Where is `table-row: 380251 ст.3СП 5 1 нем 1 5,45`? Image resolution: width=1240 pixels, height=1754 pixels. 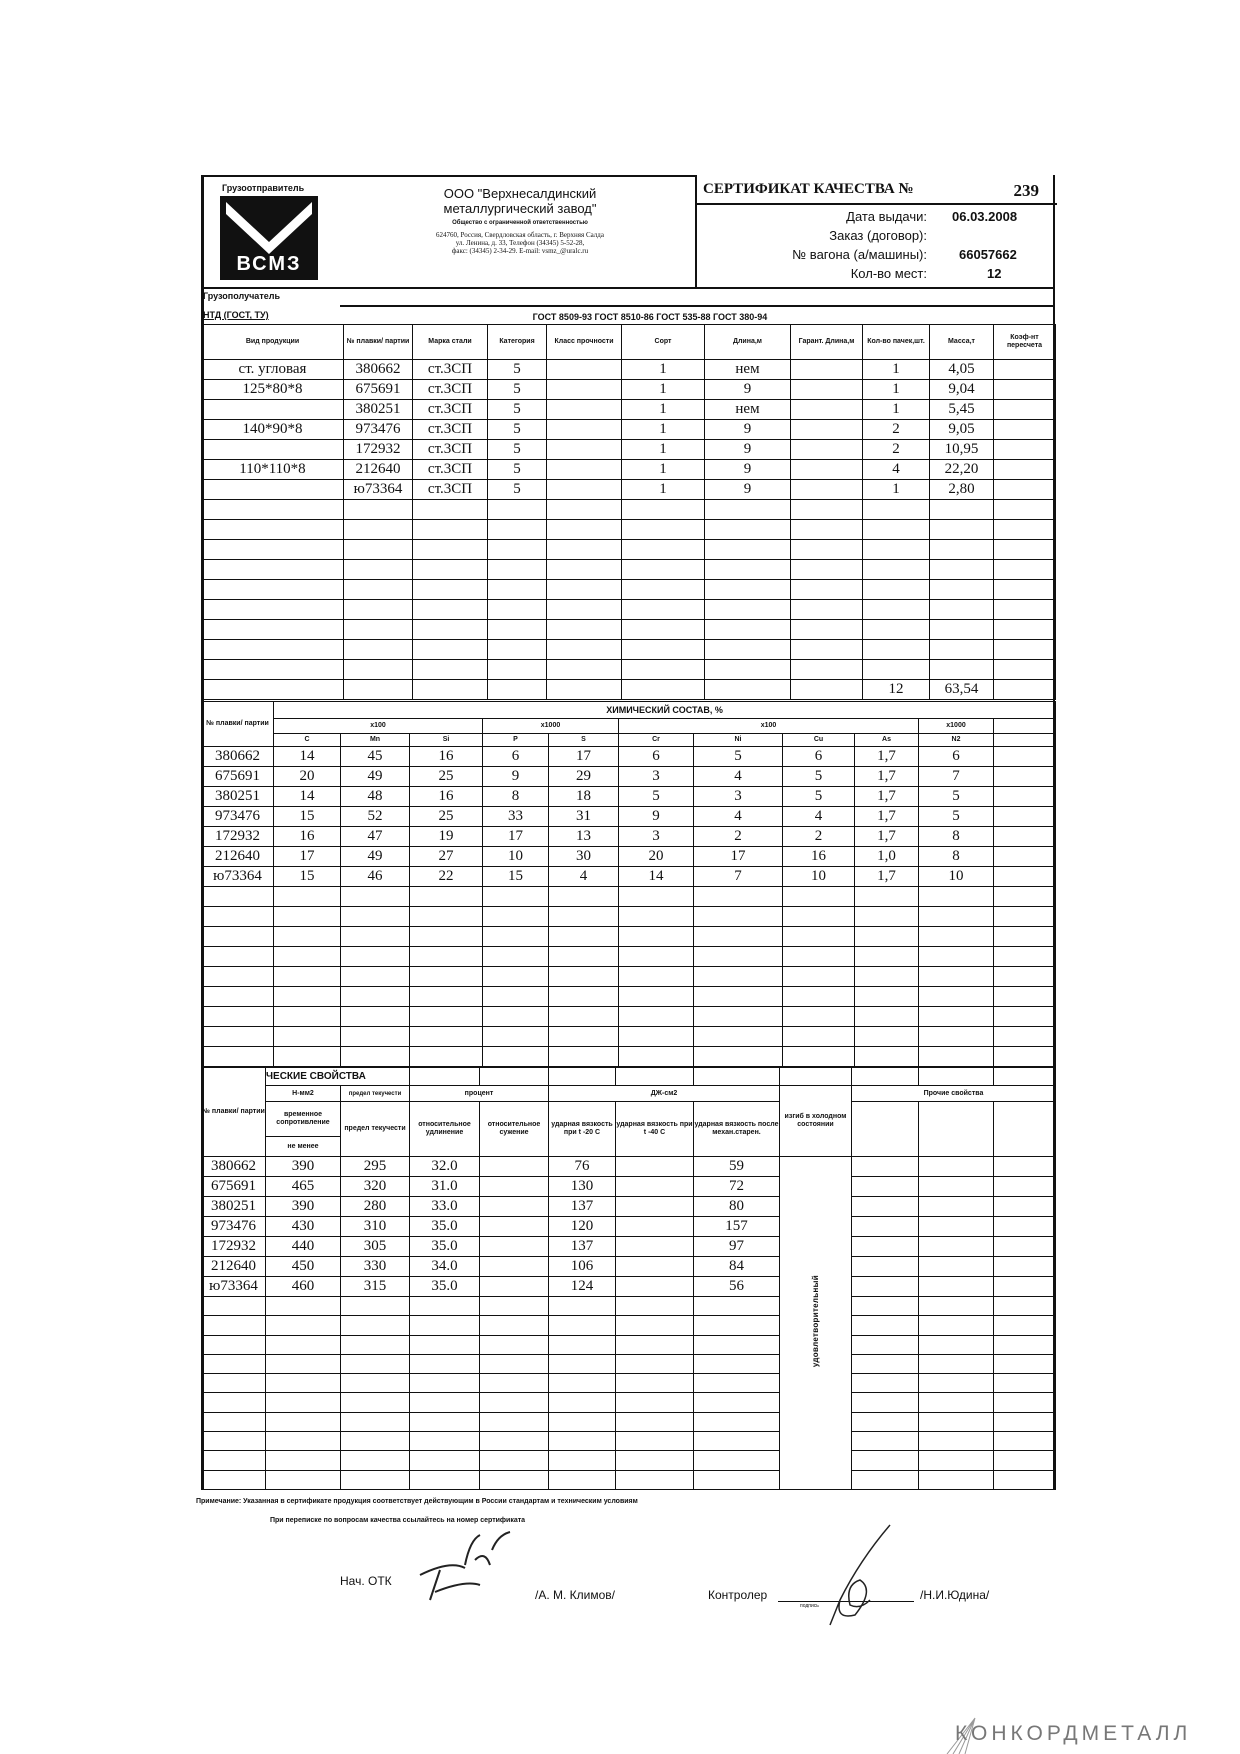 table-row: 380251 ст.3СП 5 1 нем 1 5,45 is located at coordinates (628, 409).